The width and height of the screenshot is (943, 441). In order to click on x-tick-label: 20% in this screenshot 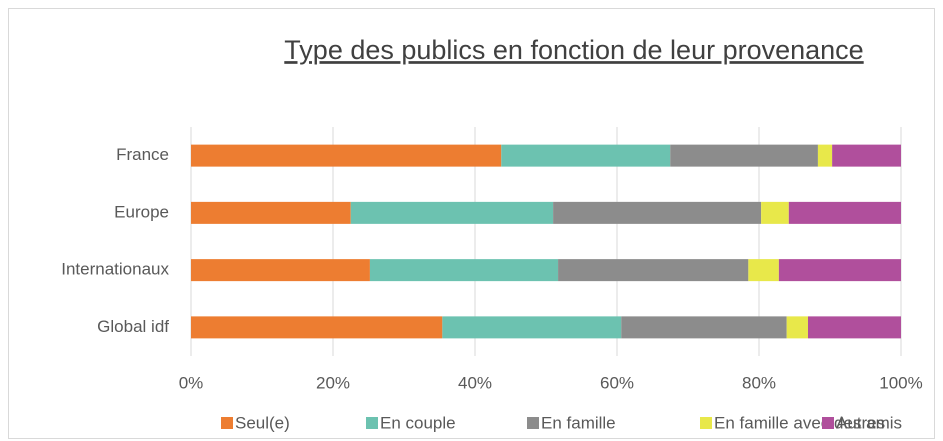, I will do `click(333, 382)`.